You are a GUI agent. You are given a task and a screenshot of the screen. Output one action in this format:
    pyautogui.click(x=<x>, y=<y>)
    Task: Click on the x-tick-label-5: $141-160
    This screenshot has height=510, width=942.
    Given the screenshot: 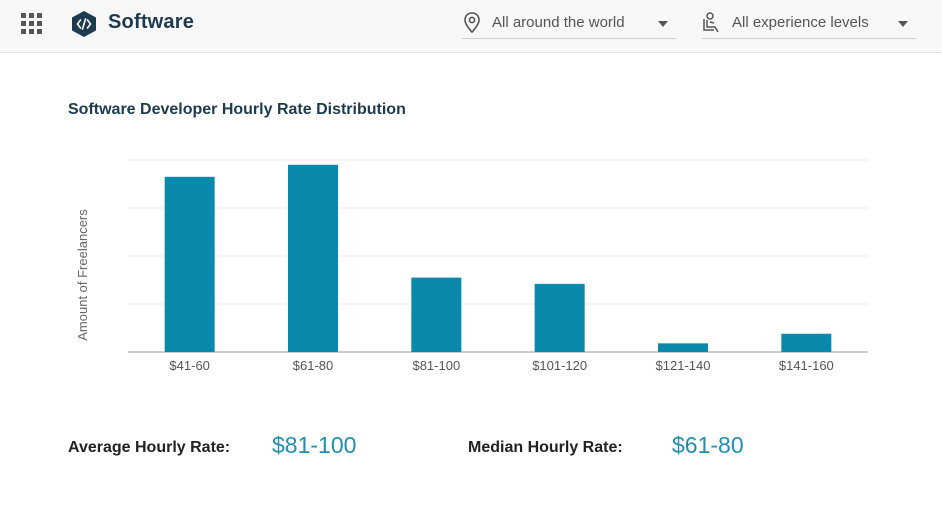 What is the action you would take?
    pyautogui.click(x=806, y=365)
    